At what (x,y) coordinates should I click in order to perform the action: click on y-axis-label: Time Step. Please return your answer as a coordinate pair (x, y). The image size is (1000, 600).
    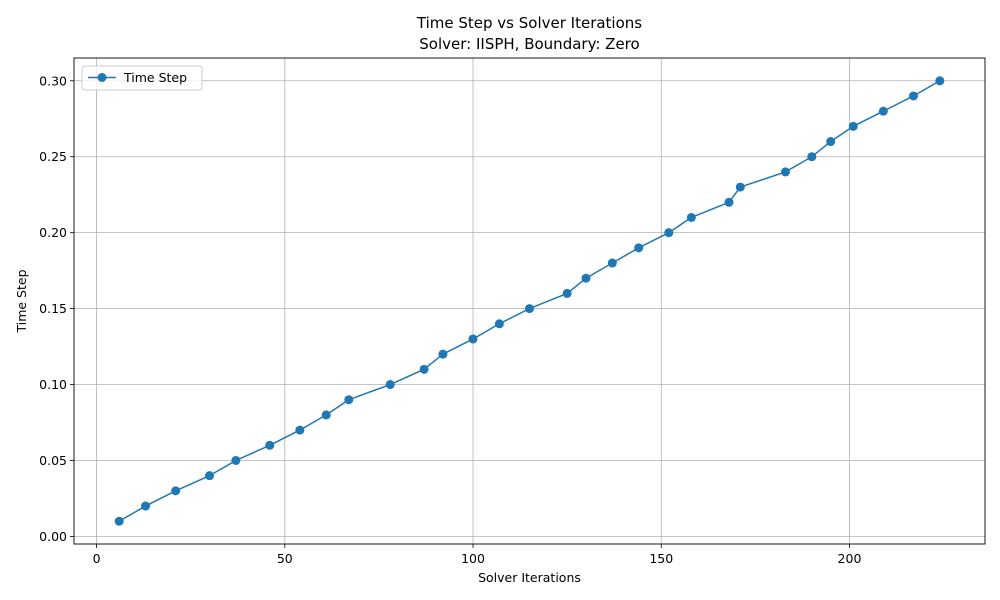
    Looking at the image, I should click on (21, 301).